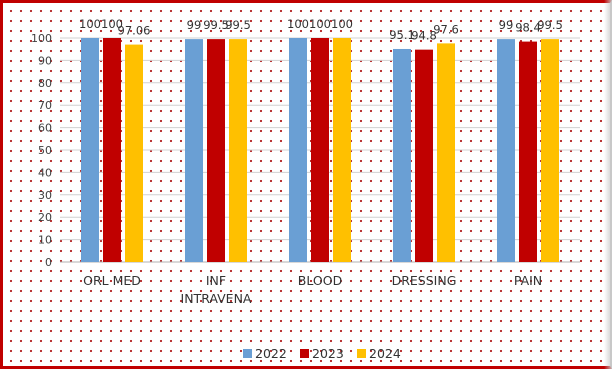  I want to click on category-label-0-0: ORL MED, so click(112, 280).